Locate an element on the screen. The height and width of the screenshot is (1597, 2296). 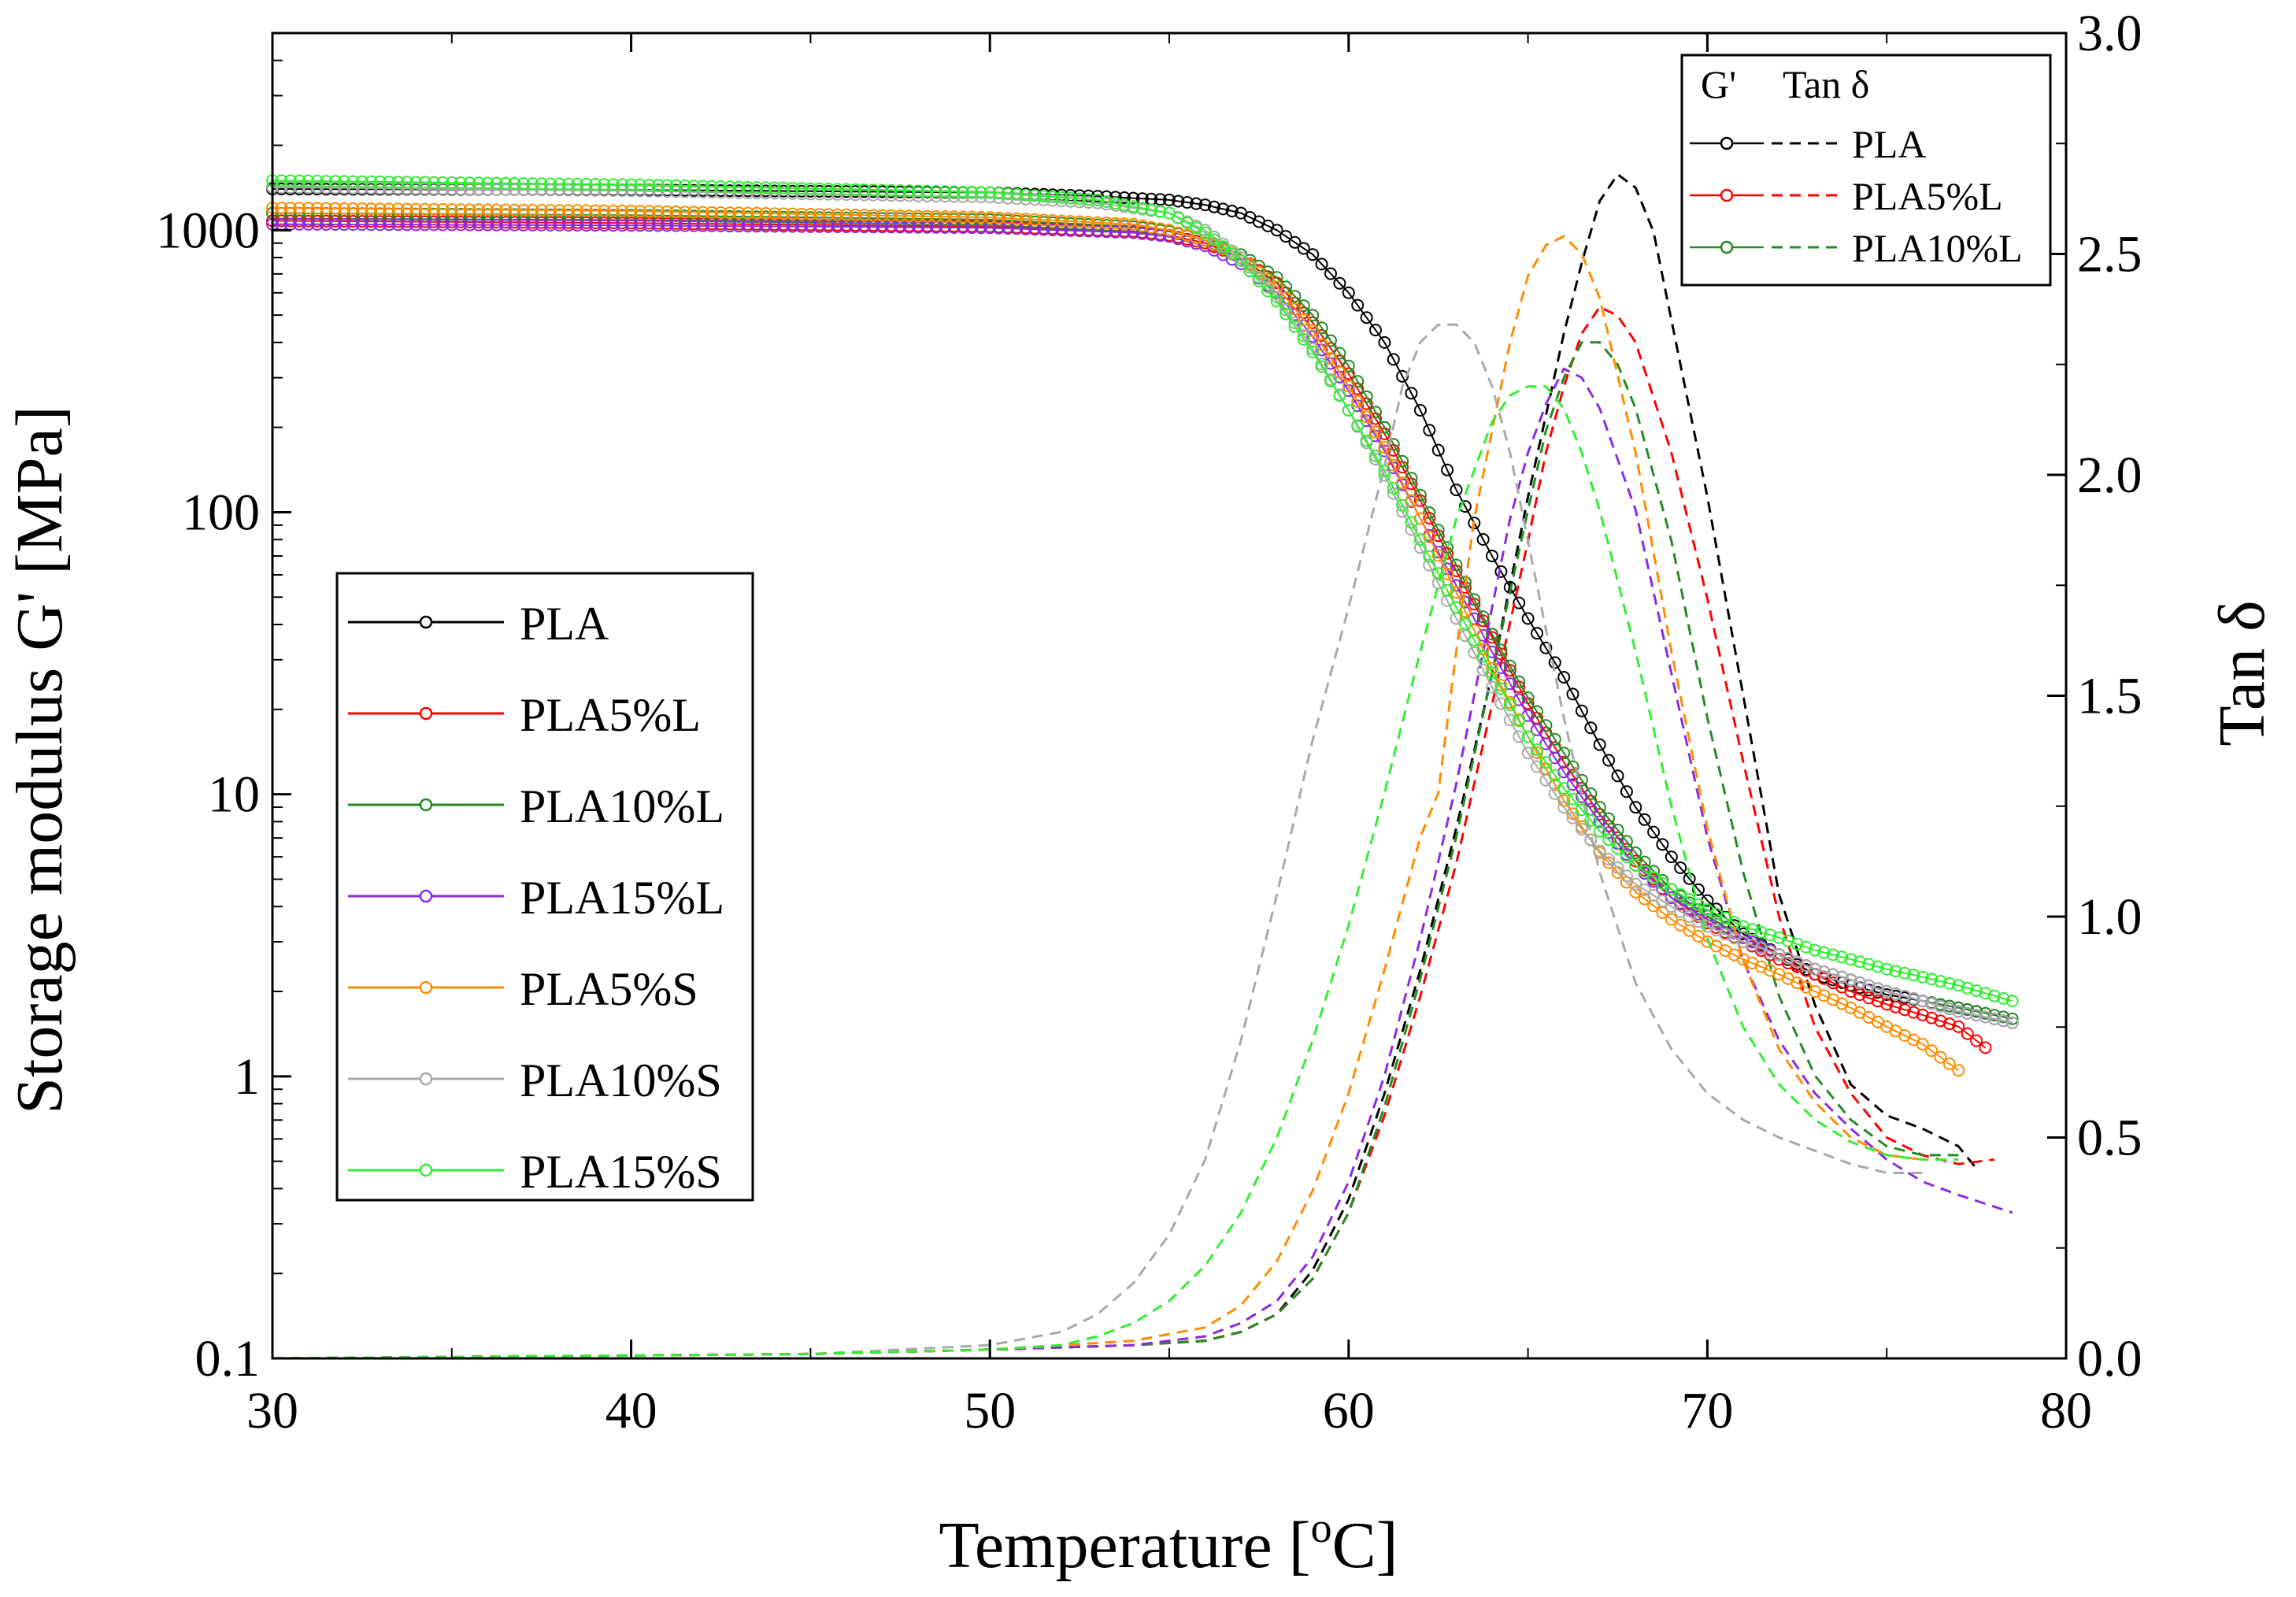
legend-main-frame is located at coordinates (544, 887).